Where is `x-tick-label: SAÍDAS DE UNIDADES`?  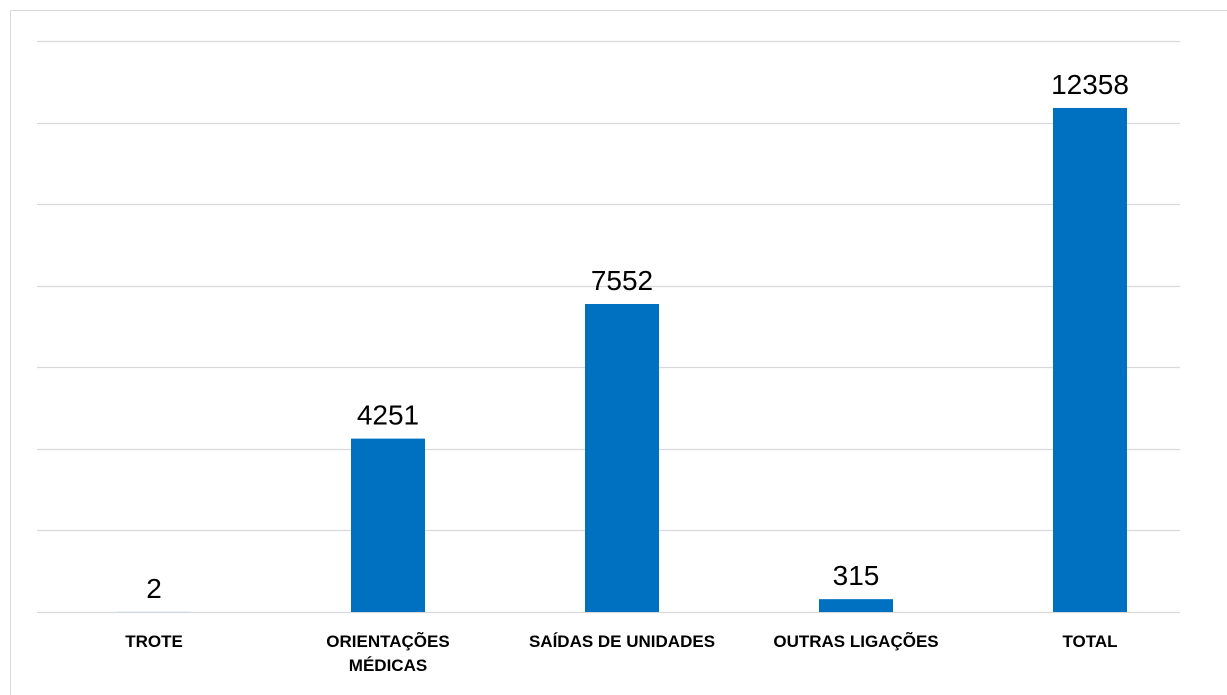 x-tick-label: SAÍDAS DE UNIDADES is located at coordinates (622, 641).